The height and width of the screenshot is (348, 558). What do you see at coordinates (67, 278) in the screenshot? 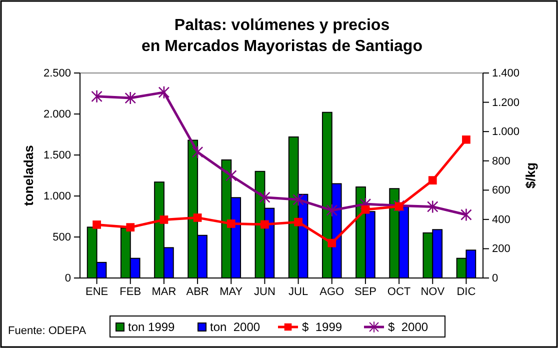
I see `y-tick-label: 0` at bounding box center [67, 278].